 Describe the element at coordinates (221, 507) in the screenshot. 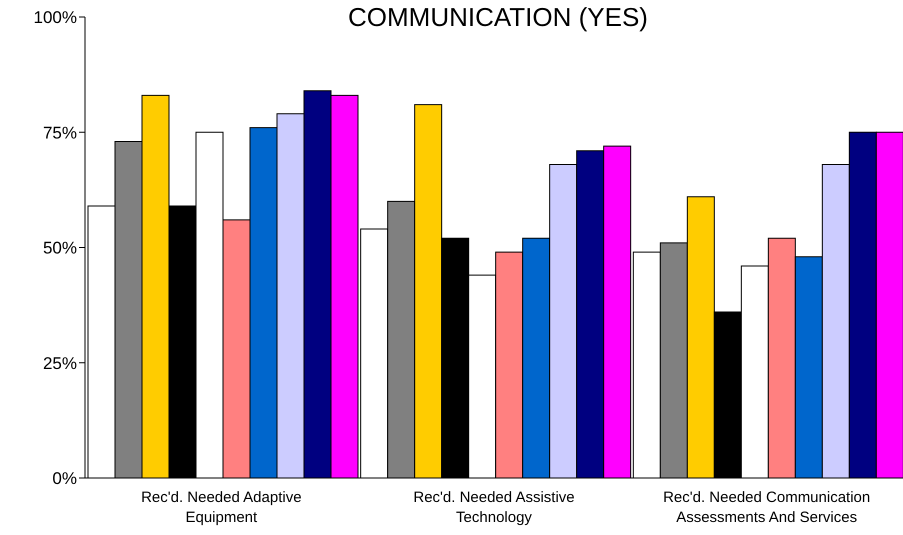

I see `x-tick-label: Rec'd. Needed Adaptive Equipment` at that location.